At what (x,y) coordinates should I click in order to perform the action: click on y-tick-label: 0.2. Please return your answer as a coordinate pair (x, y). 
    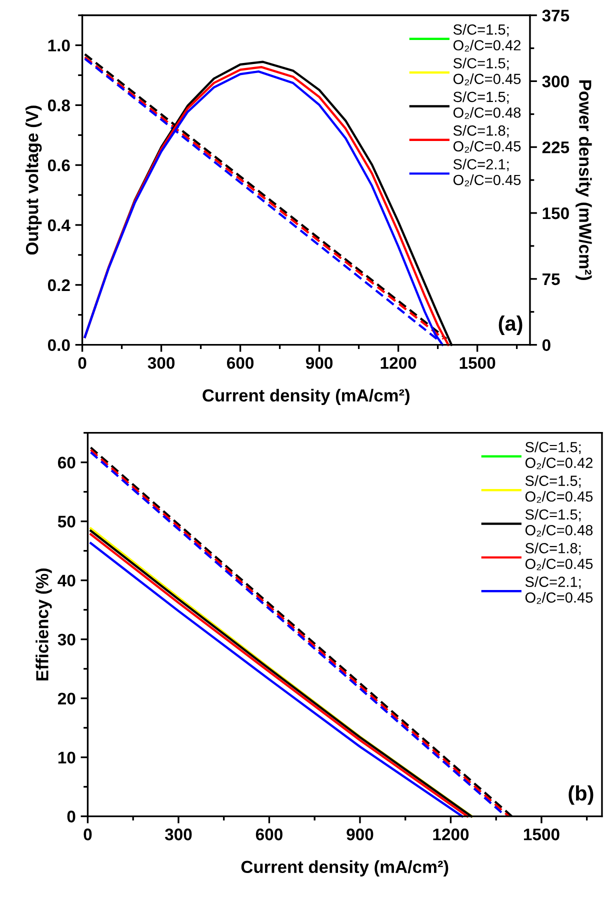
    Looking at the image, I should click on (59, 285).